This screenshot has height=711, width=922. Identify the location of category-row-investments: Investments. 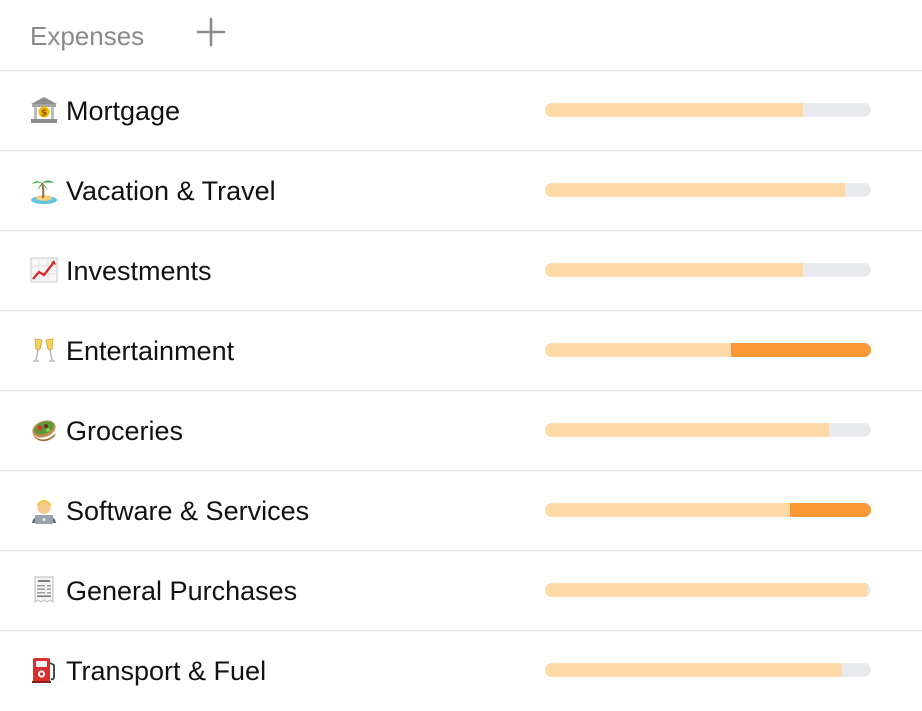
(461, 271).